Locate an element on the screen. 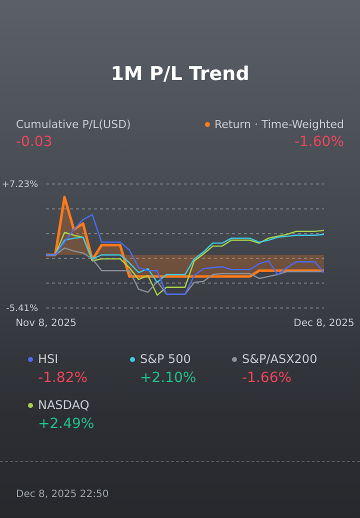 Image resolution: width=360 pixels, height=518 pixels. text: +2.49% is located at coordinates (67, 424).